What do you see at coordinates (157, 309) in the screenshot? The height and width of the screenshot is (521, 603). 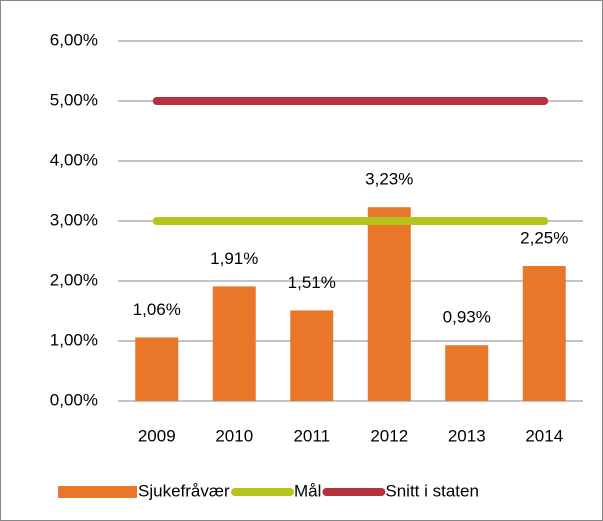 I see `data-label: 1,06%` at bounding box center [157, 309].